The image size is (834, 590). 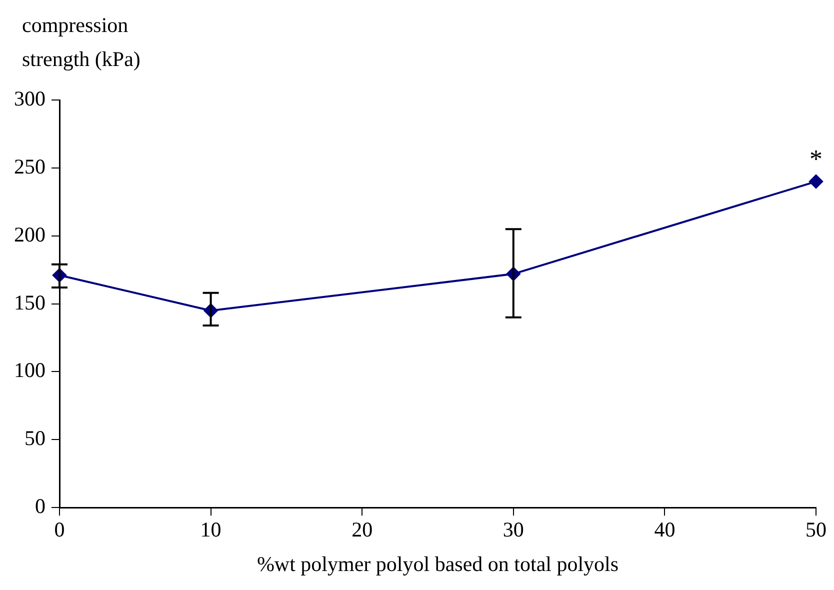 What do you see at coordinates (30, 98) in the screenshot?
I see `y-tick-label: 300` at bounding box center [30, 98].